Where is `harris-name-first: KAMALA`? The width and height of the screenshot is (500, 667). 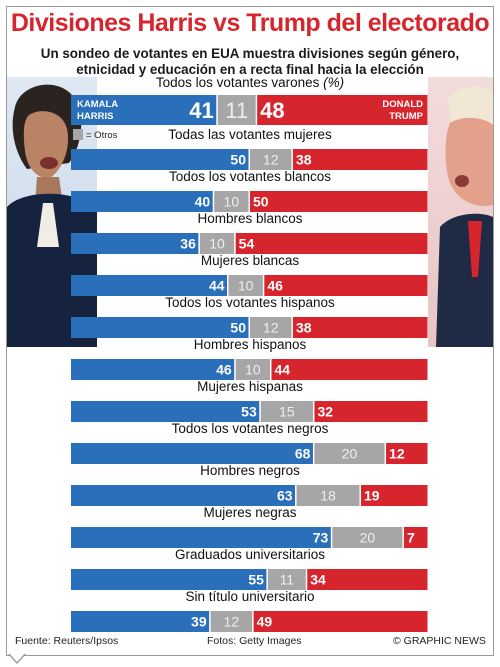 harris-name-first: KAMALA is located at coordinates (97, 104).